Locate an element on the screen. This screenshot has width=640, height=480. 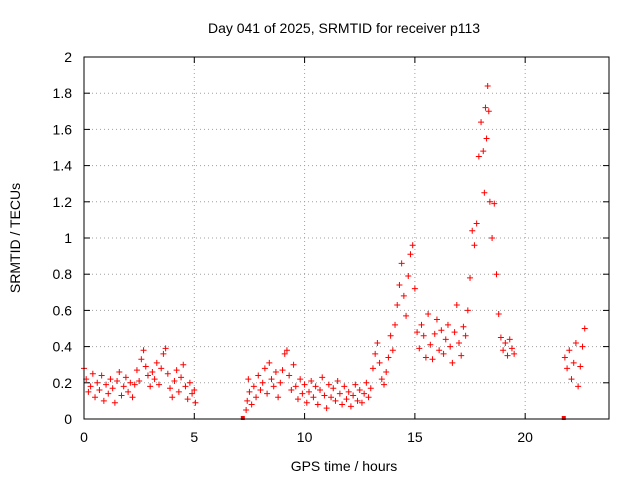
x-tick-labels: 0 5 10 15 20 is located at coordinates (306, 437).